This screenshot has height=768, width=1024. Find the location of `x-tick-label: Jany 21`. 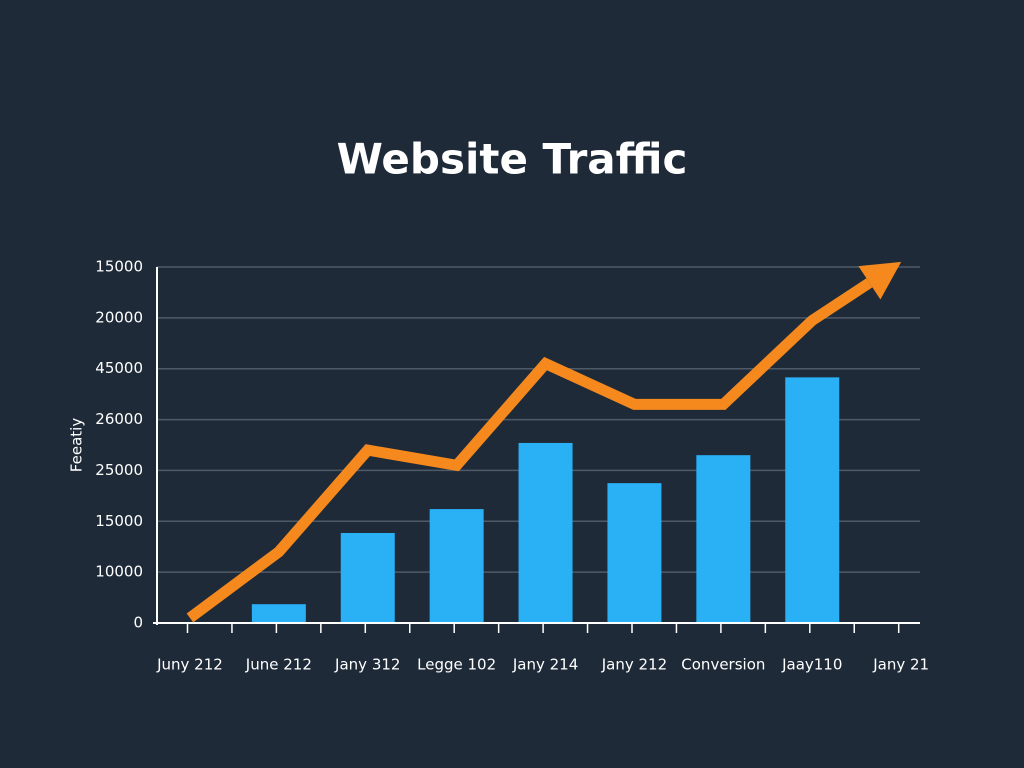

x-tick-label: Jany 21 is located at coordinates (900, 665).